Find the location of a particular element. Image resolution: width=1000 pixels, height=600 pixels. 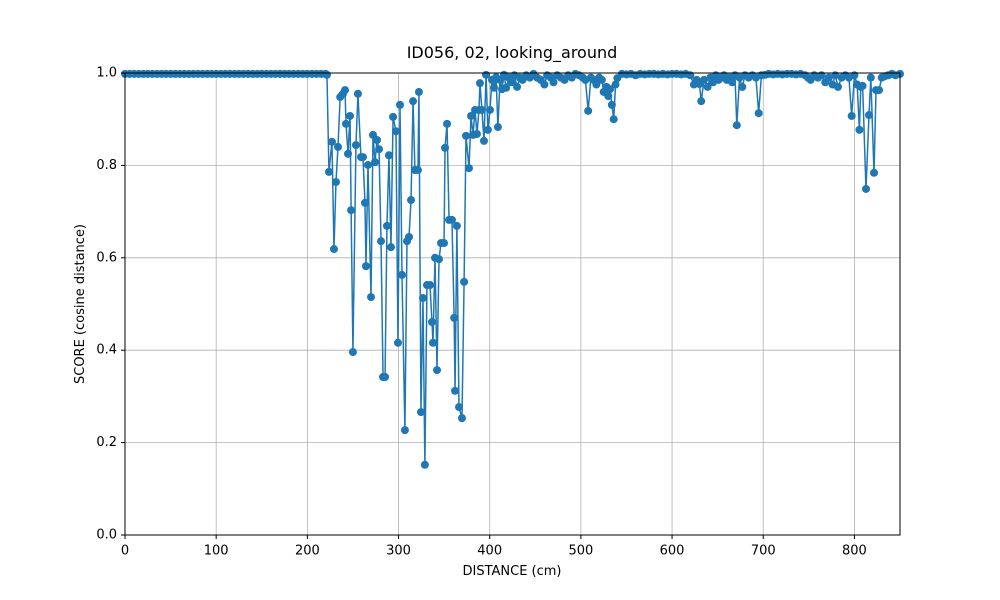

y-tick-label: 0.4 is located at coordinates (106, 350).